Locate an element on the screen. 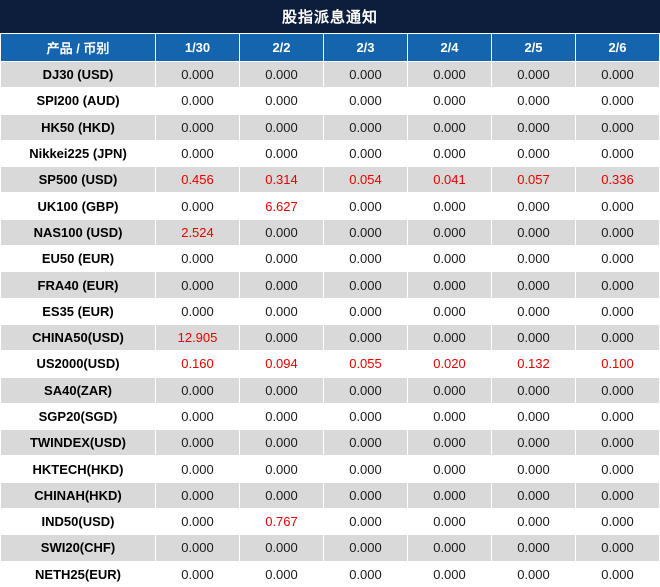 Image resolution: width=660 pixels, height=587 pixels. table-row: IND50(USD) 0.000 0.767 0.000 0.000 0.000 0.000 is located at coordinates (330, 522).